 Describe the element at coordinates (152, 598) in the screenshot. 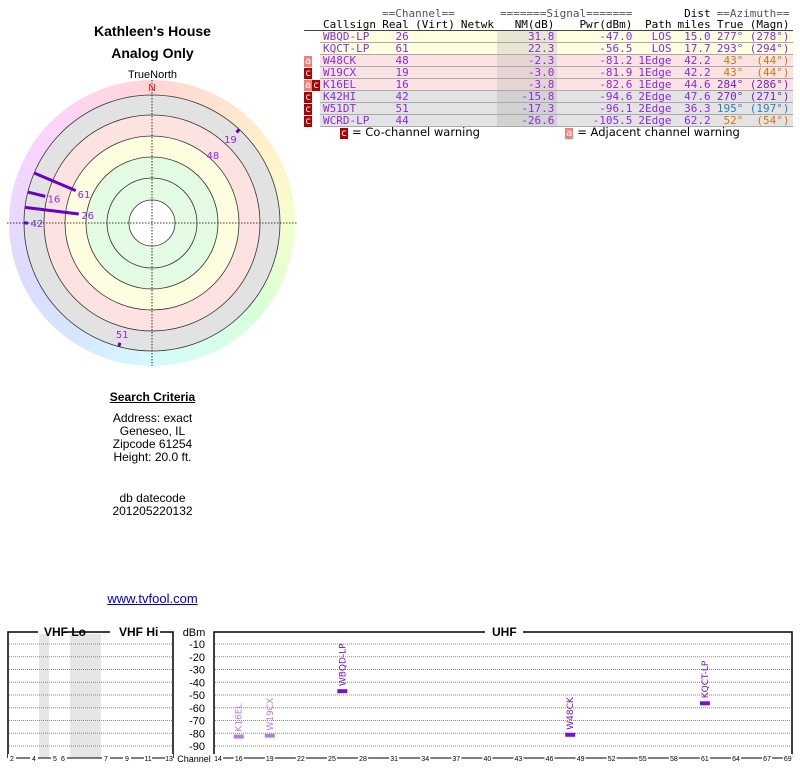

I see `tvfool-link: www.tvfool.com` at that location.